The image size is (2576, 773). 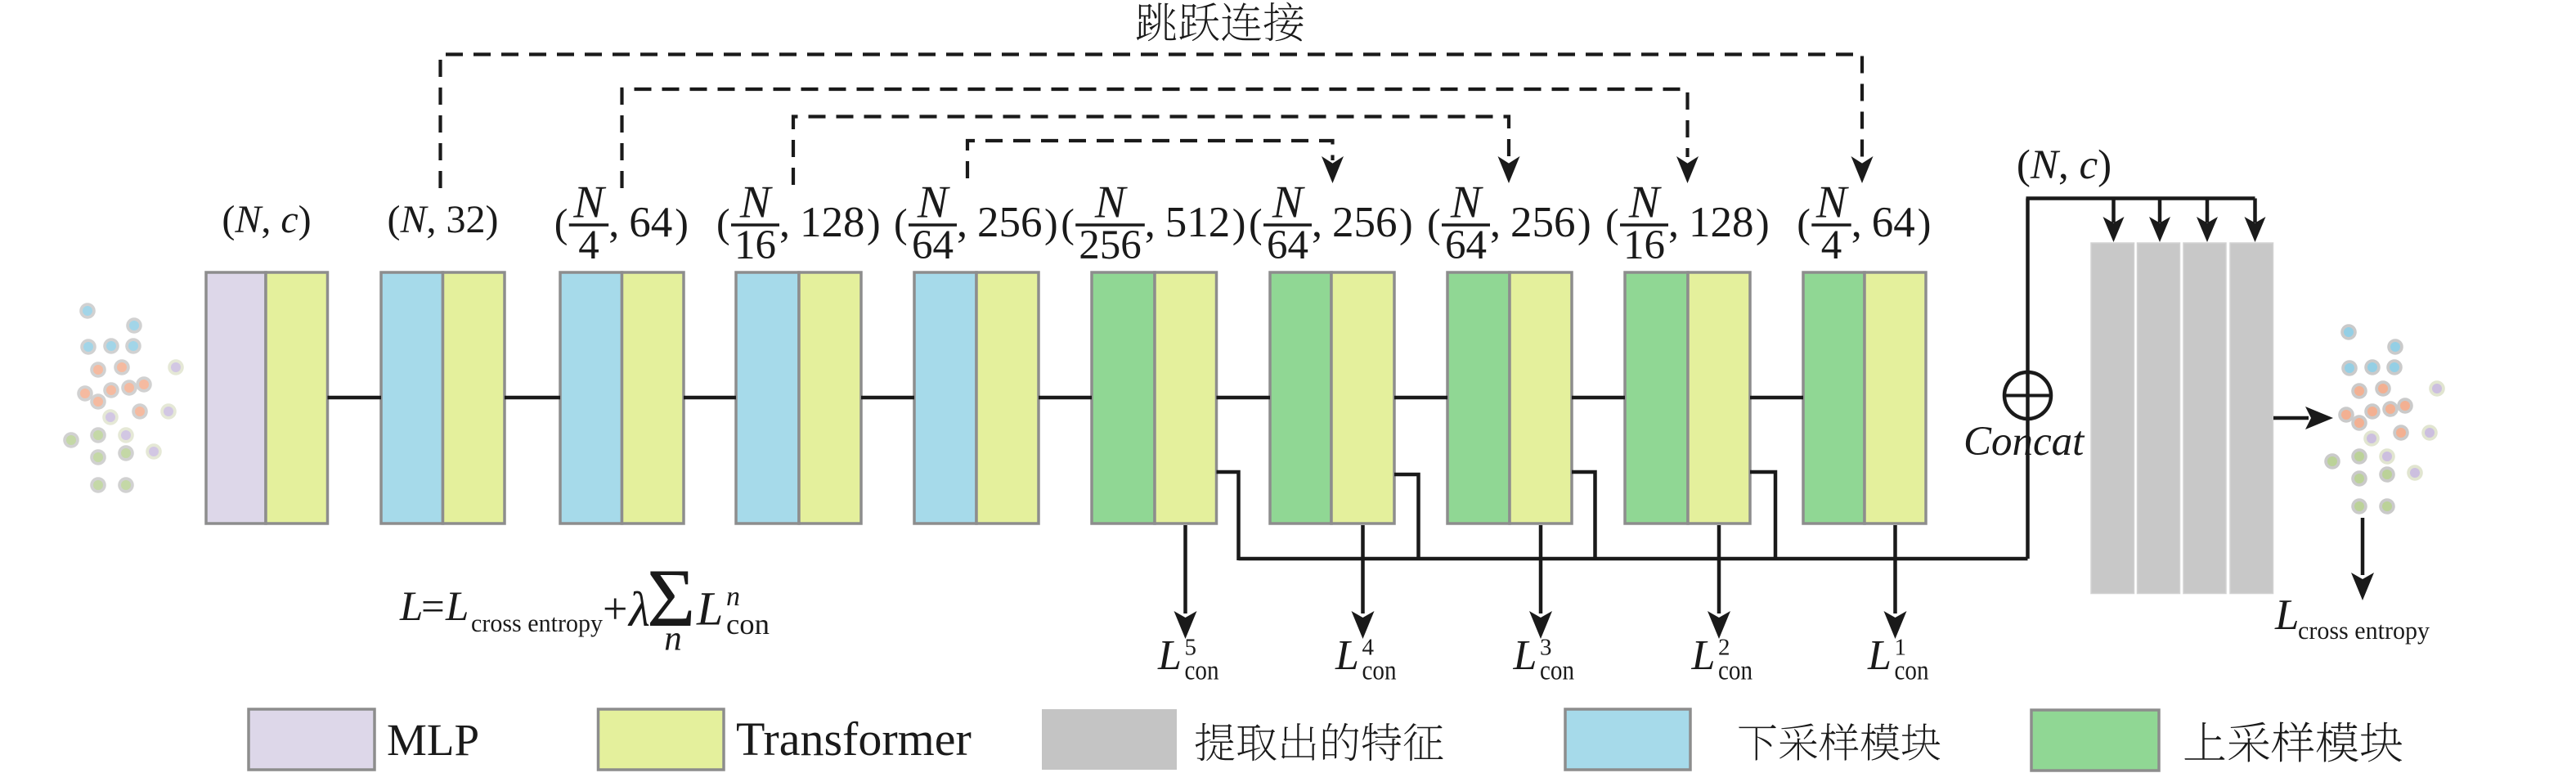 What do you see at coordinates (854, 739) in the screenshot?
I see `svg-text: Transformer` at bounding box center [854, 739].